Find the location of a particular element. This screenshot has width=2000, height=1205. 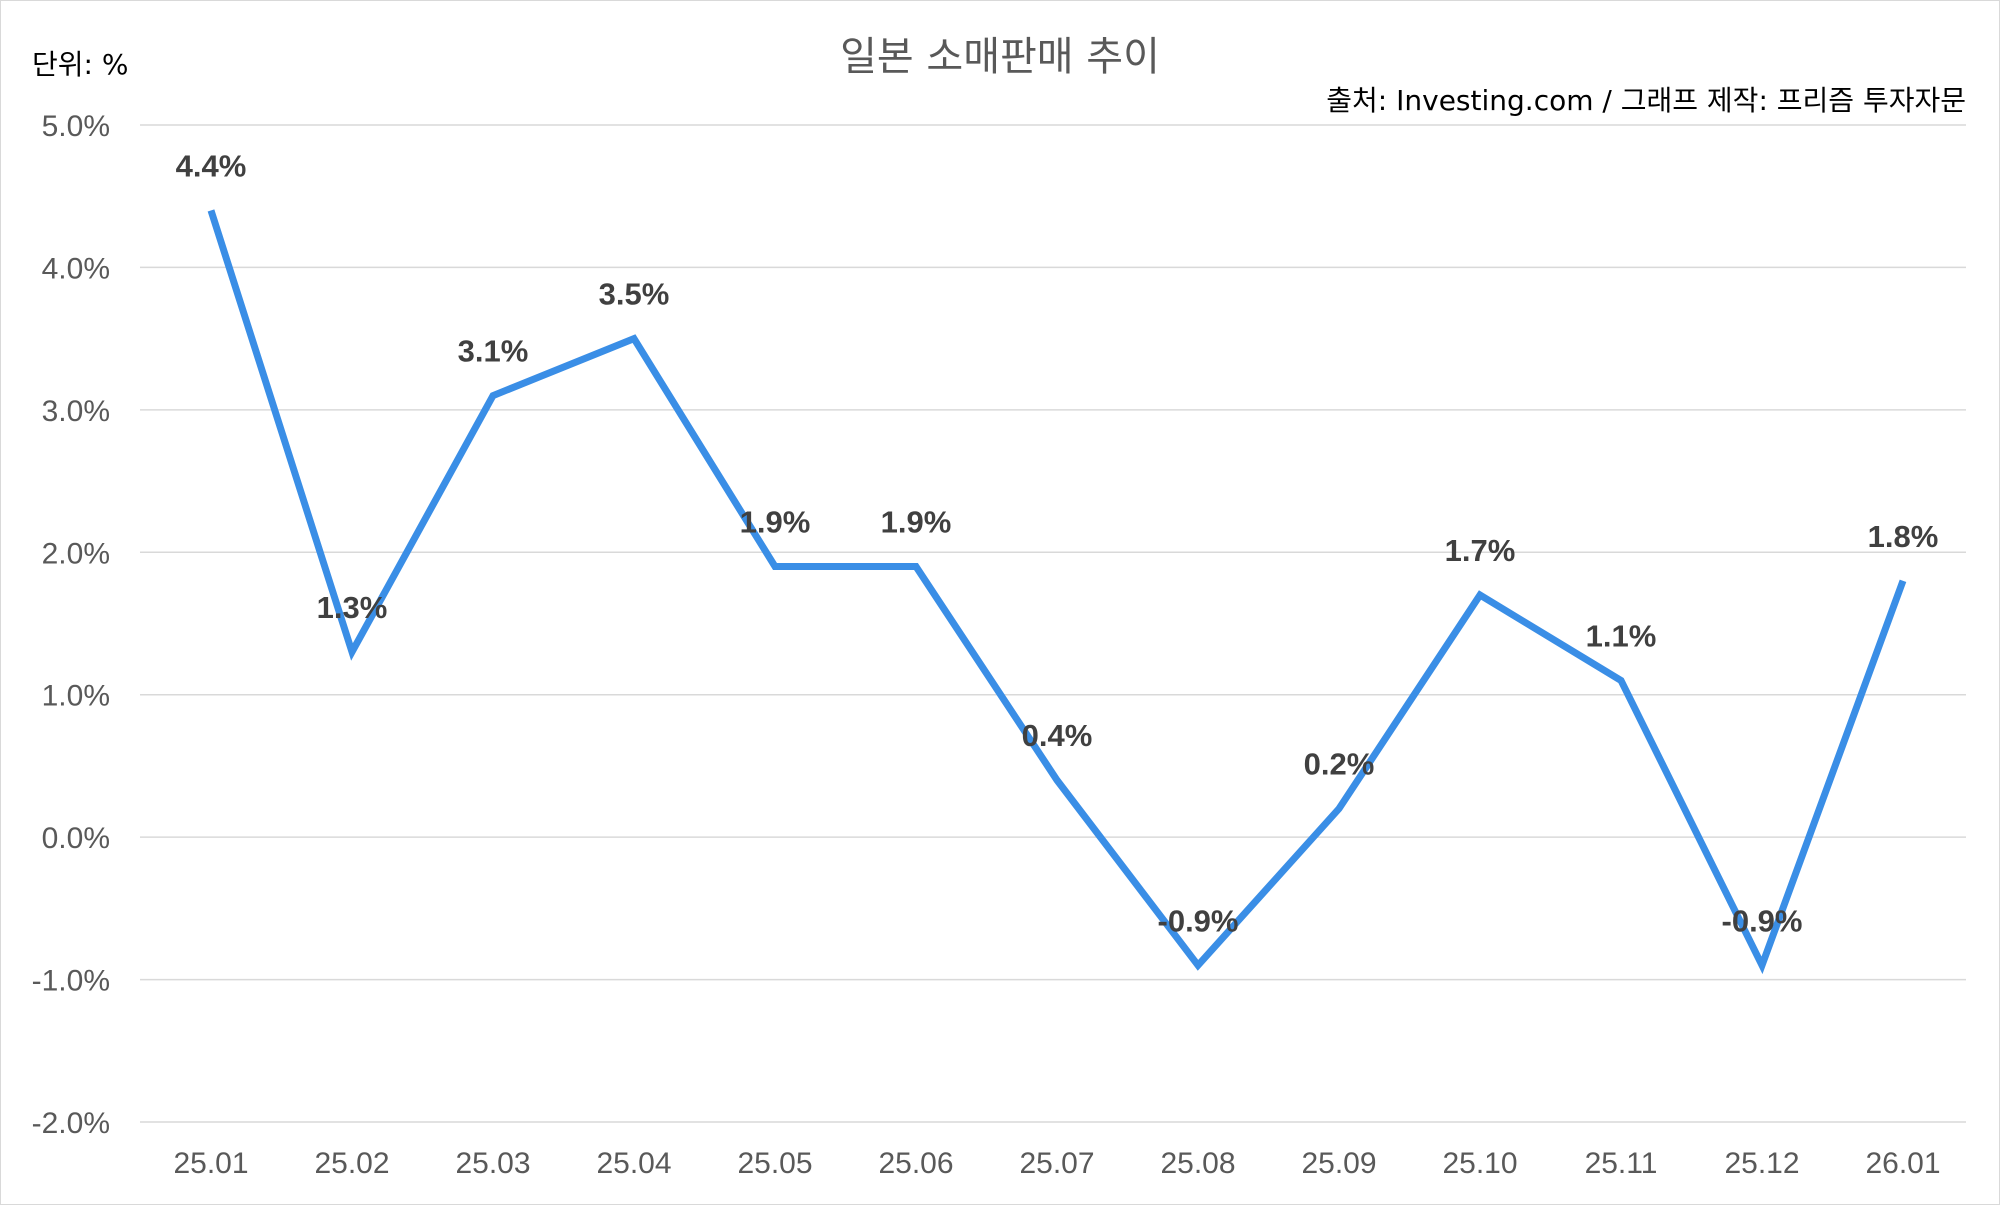

data-label: 0.4% is located at coordinates (1057, 735).